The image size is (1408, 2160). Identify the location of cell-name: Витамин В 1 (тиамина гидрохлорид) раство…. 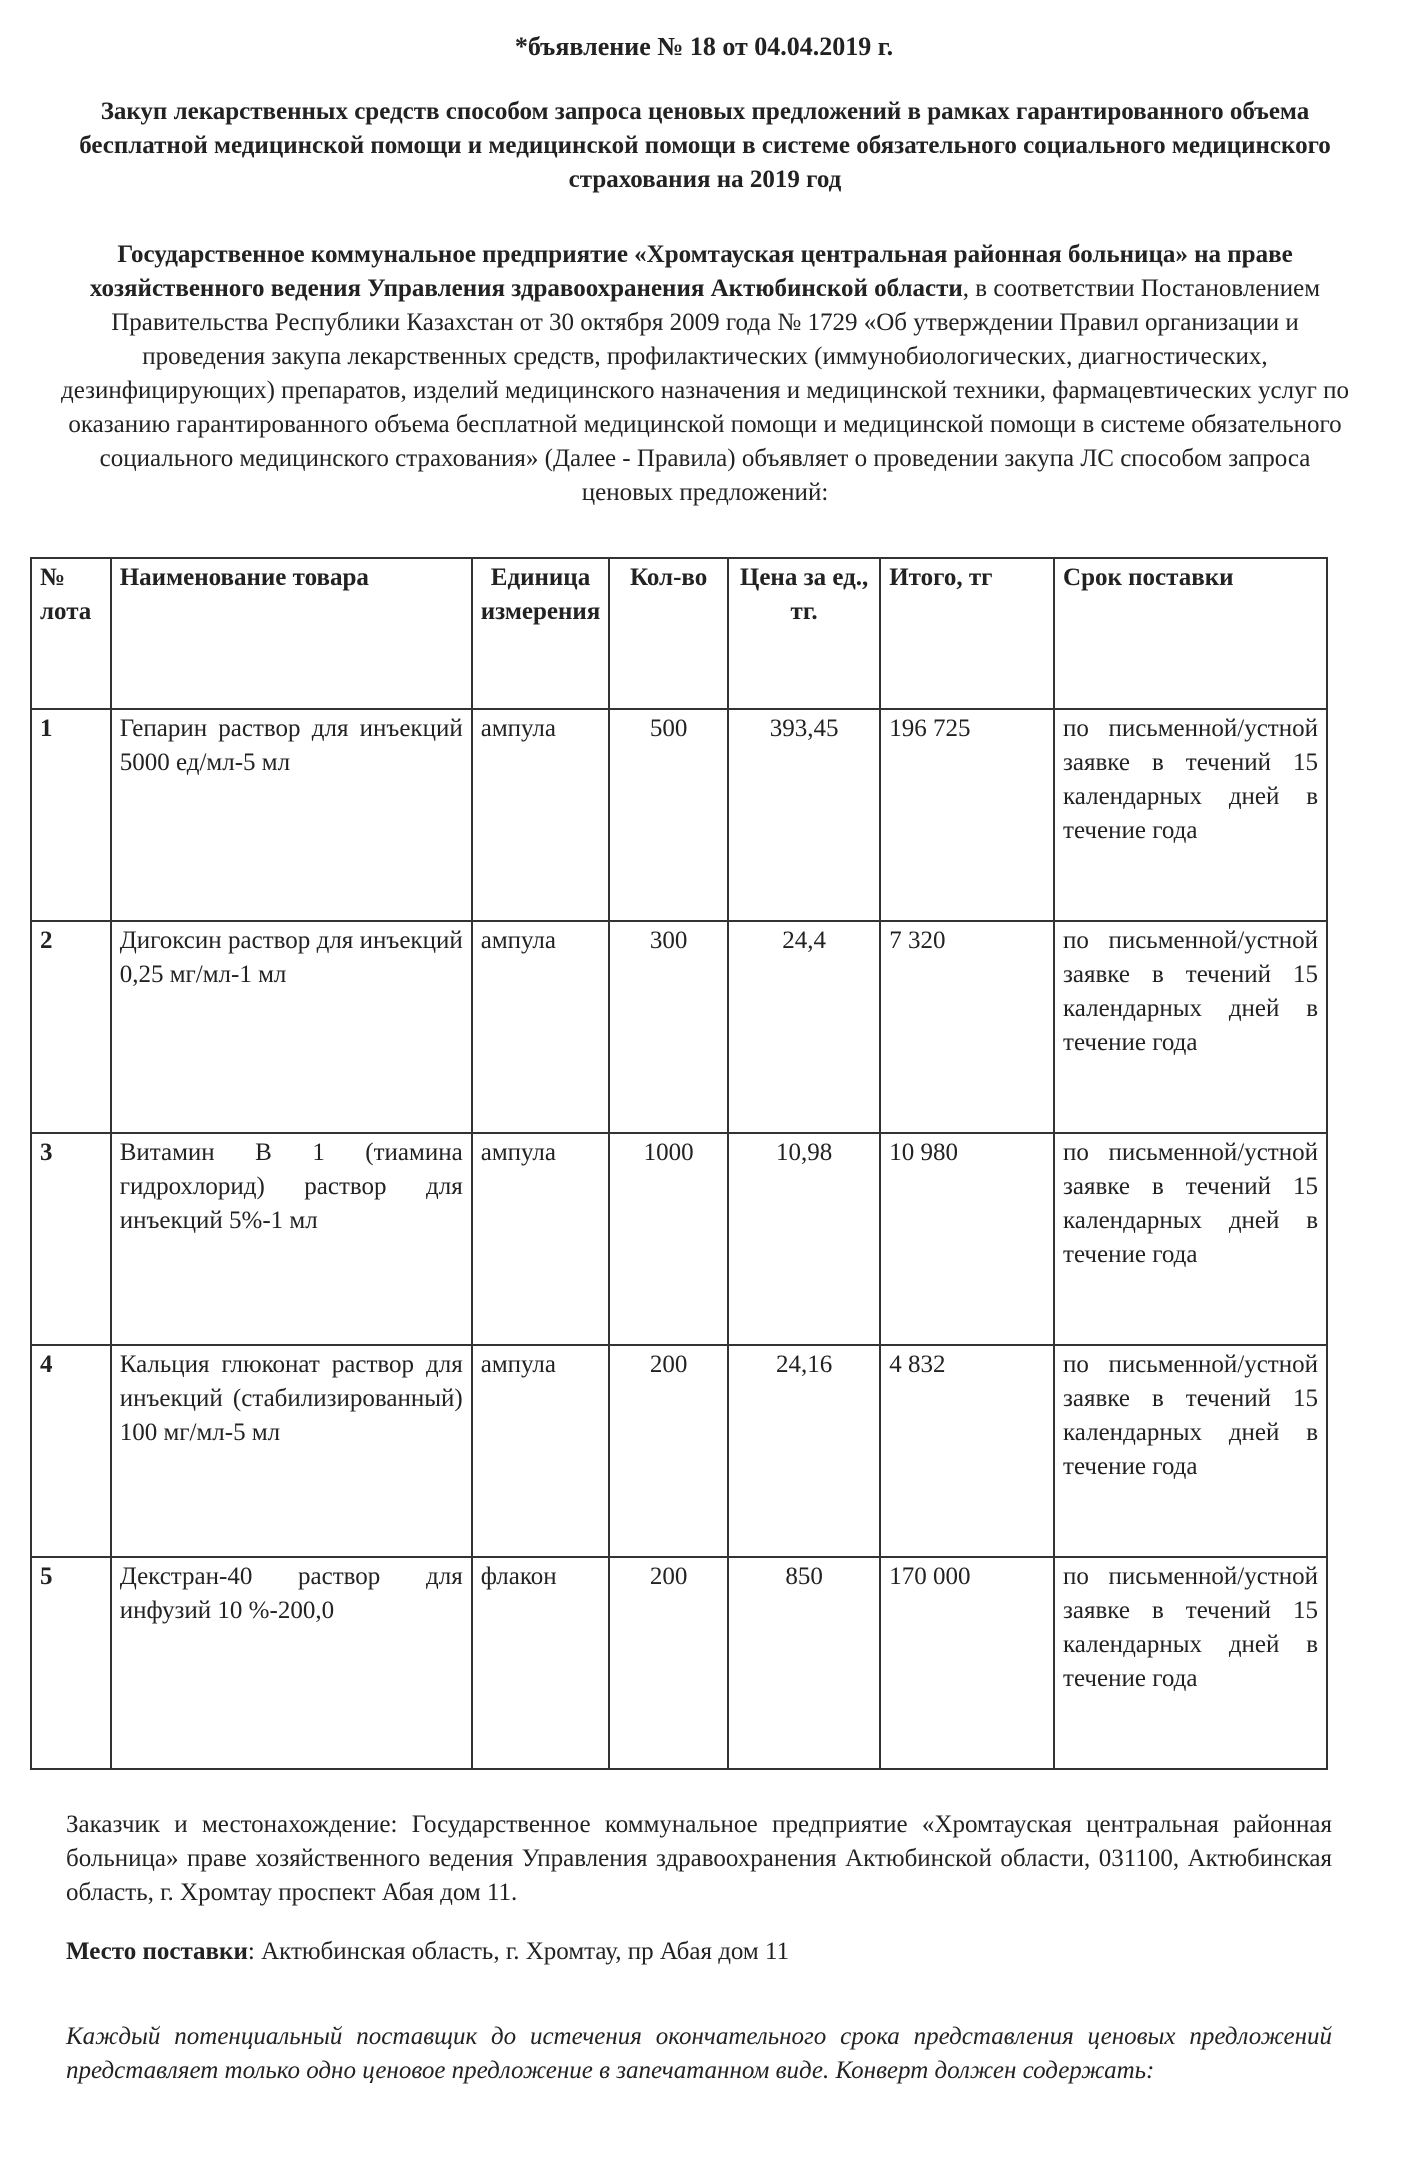
(291, 1239).